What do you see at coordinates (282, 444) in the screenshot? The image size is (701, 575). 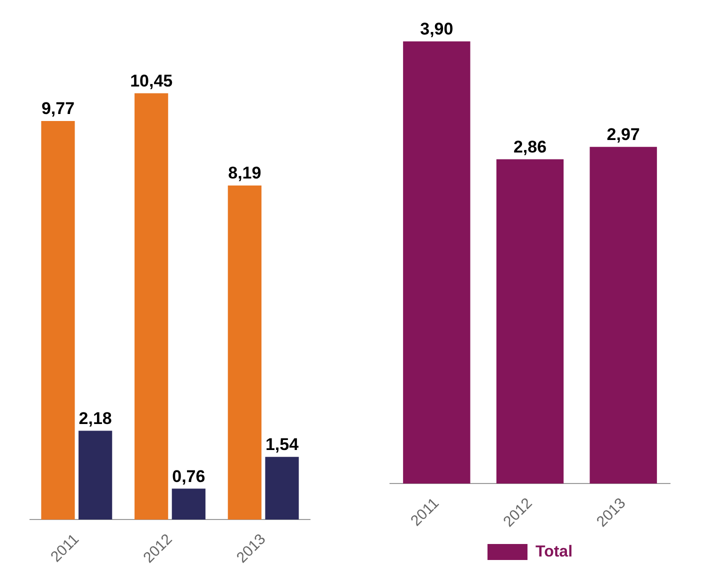 I see `data-label: 1,54` at bounding box center [282, 444].